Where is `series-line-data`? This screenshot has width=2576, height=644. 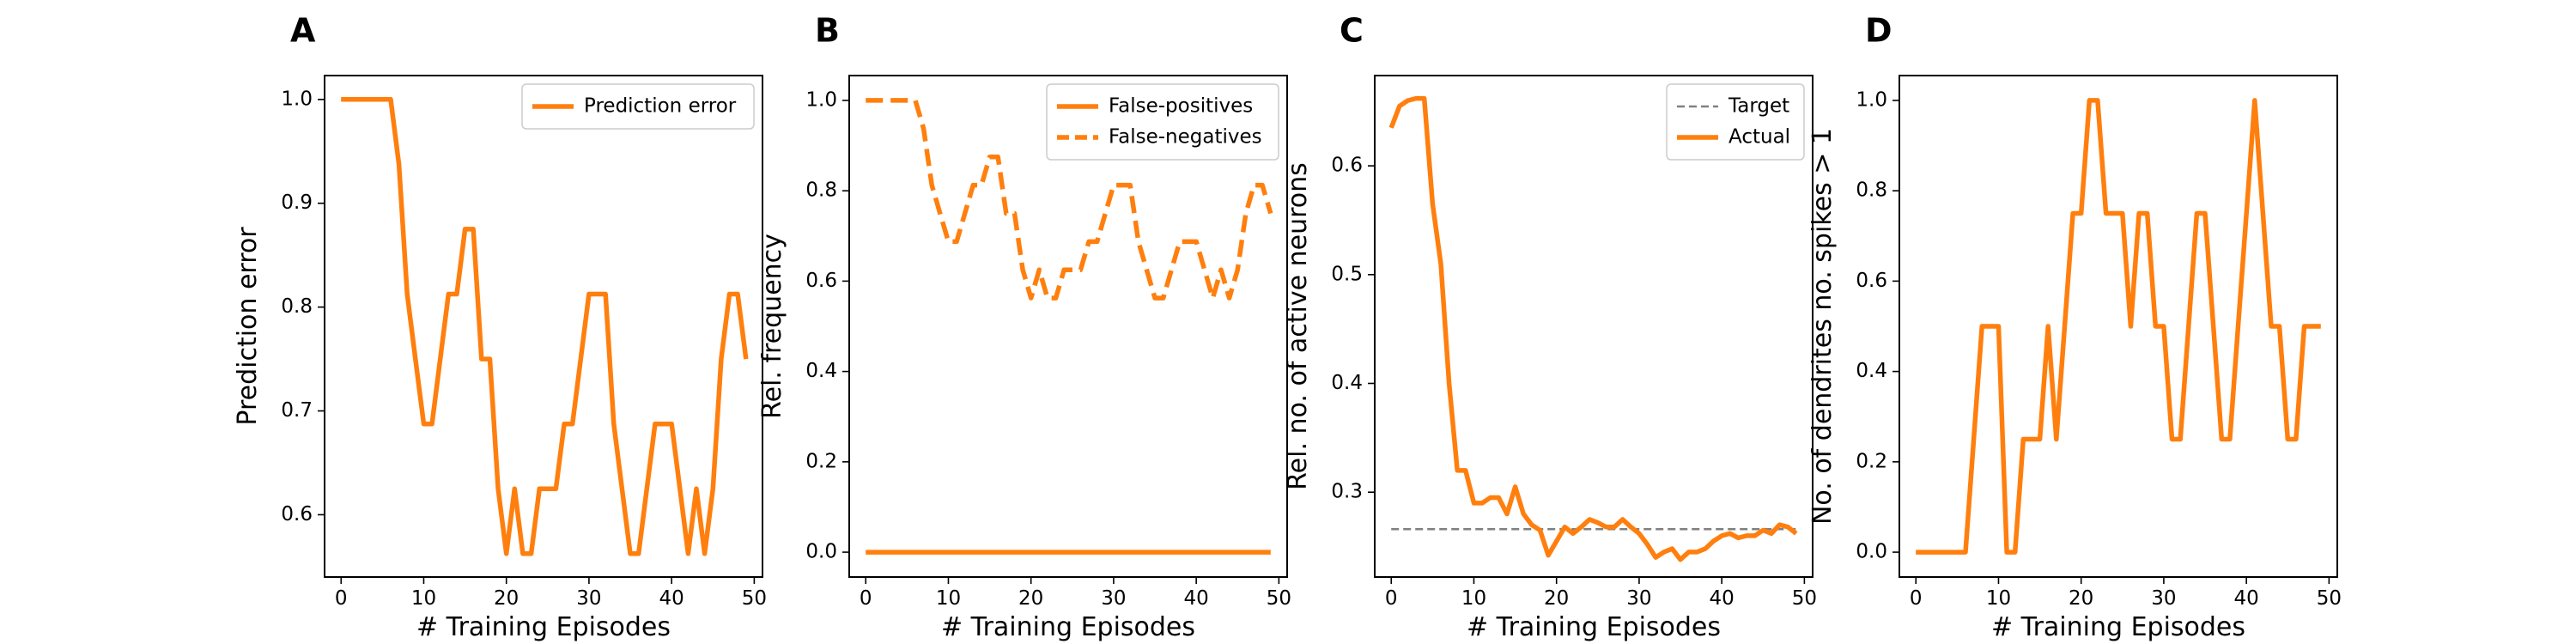
series-line-data is located at coordinates (2119, 326).